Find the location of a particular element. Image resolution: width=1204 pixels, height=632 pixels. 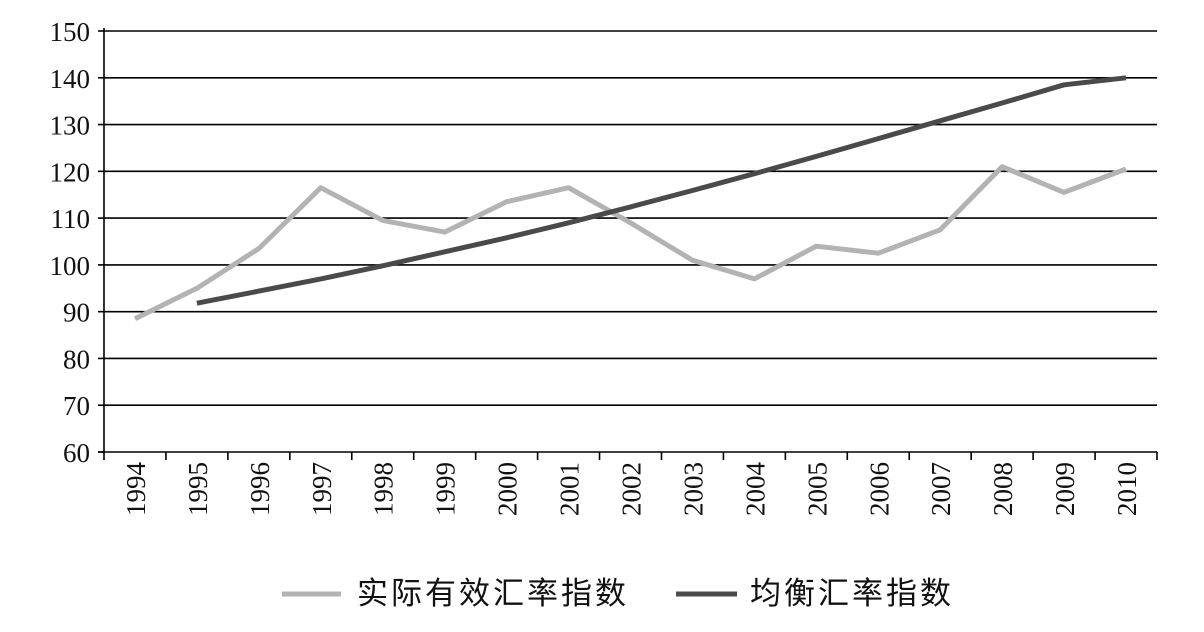

y-tick-label: 140 is located at coordinates (70, 79).